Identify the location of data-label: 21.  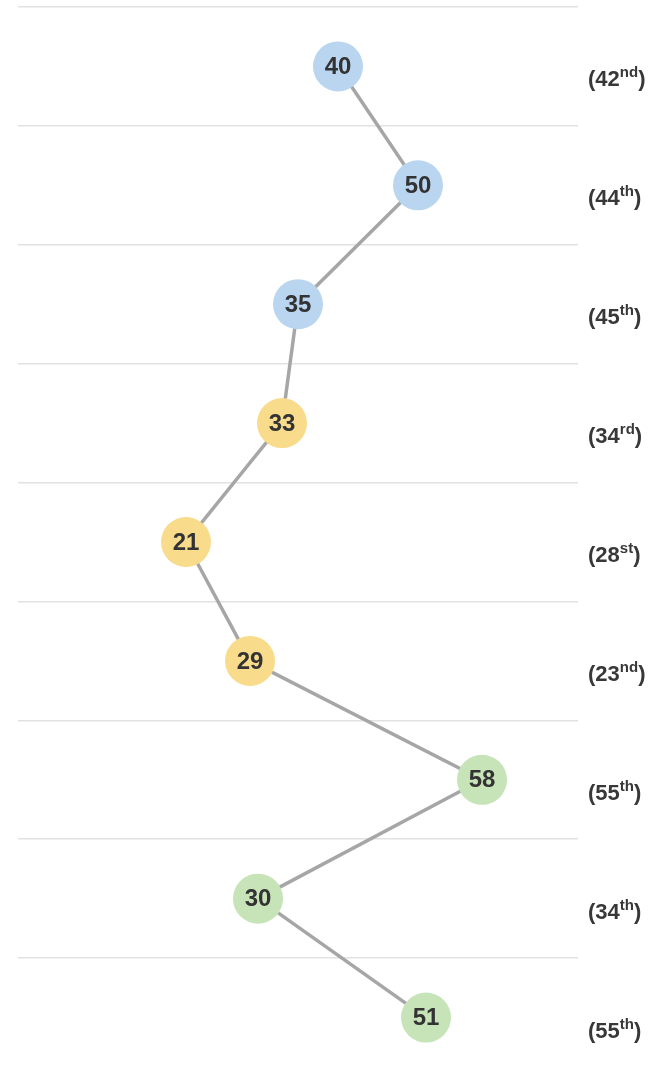
(186, 541).